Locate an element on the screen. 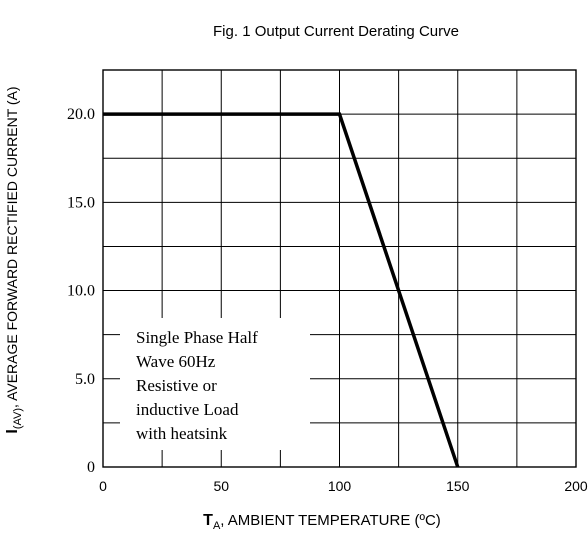 The height and width of the screenshot is (536, 588). x-tick-label: 50 is located at coordinates (221, 486).